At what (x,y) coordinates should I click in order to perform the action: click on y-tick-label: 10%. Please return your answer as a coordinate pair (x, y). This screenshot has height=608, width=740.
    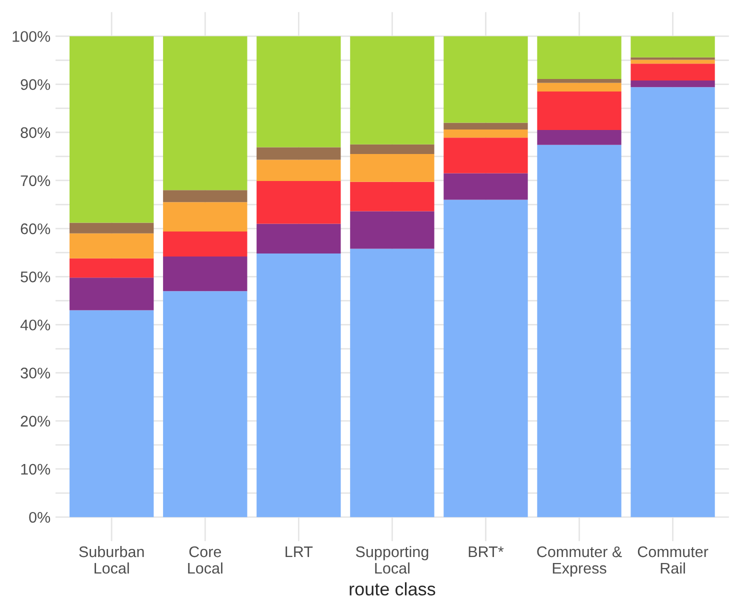
    Looking at the image, I should click on (35, 469).